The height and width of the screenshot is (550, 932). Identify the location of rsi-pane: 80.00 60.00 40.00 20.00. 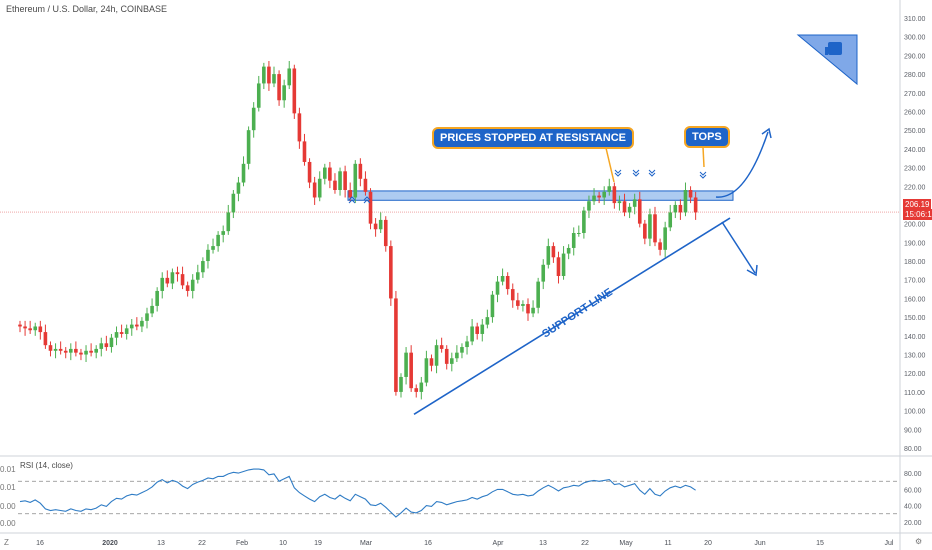
(470, 497).